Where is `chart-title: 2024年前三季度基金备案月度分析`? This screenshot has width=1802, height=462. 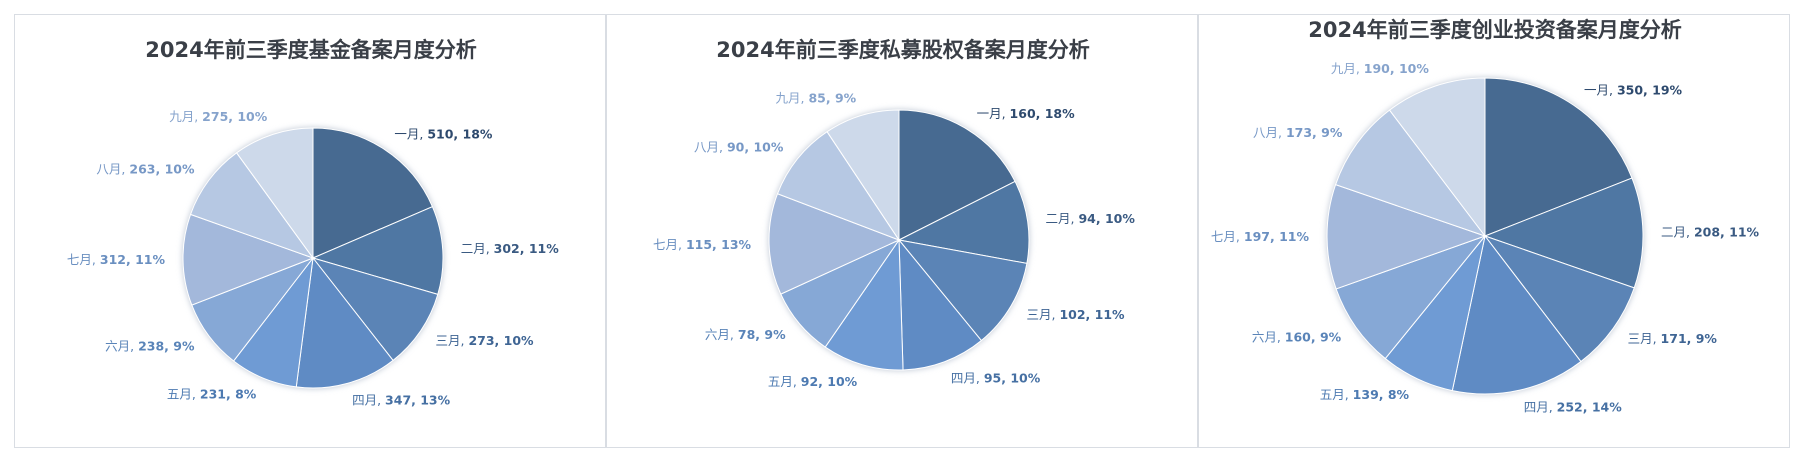
chart-title: 2024年前三季度基金备案月度分析 is located at coordinates (310, 50).